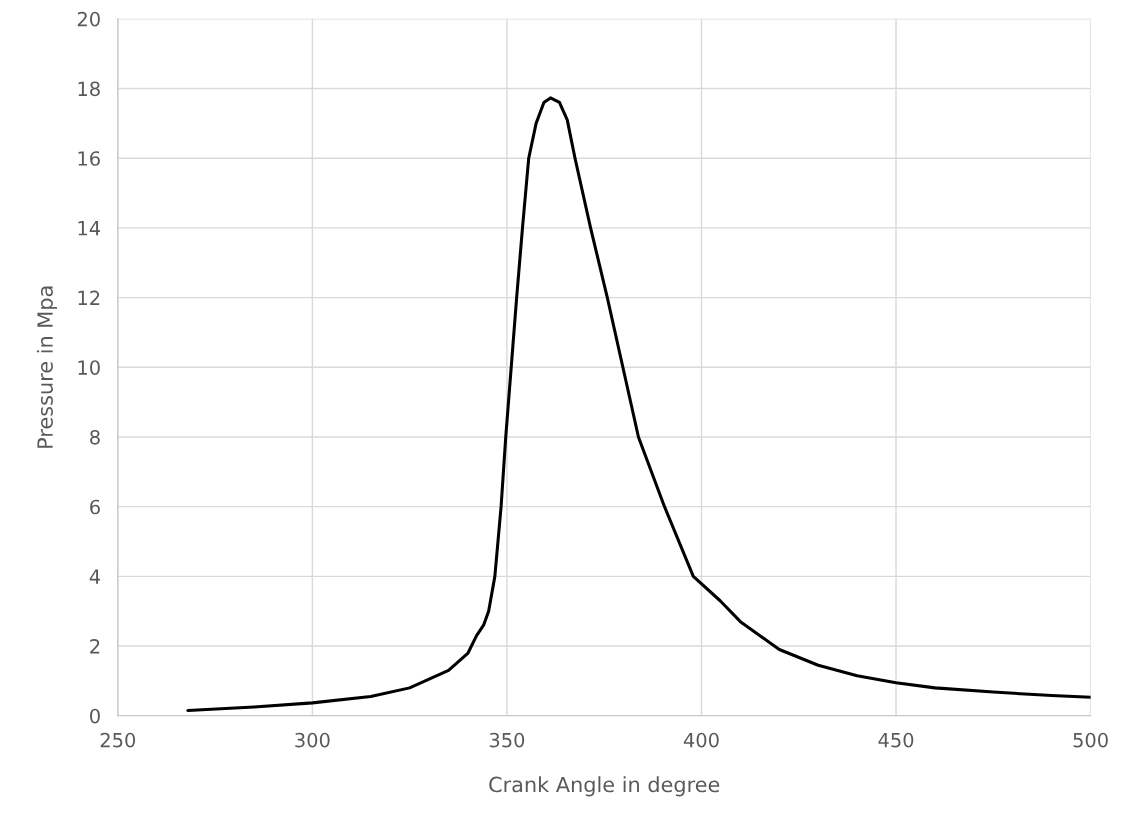 Image resolution: width=1122 pixels, height=818 pixels. Describe the element at coordinates (118, 740) in the screenshot. I see `x-tick-label: 250` at that location.